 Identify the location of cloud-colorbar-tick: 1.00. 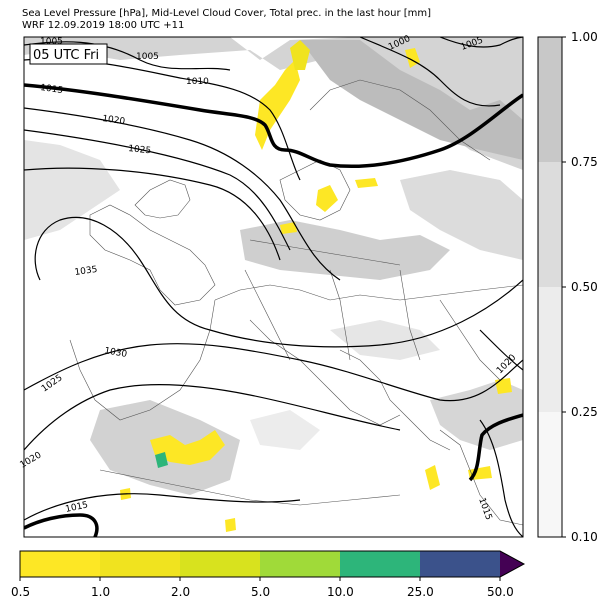
(584, 37).